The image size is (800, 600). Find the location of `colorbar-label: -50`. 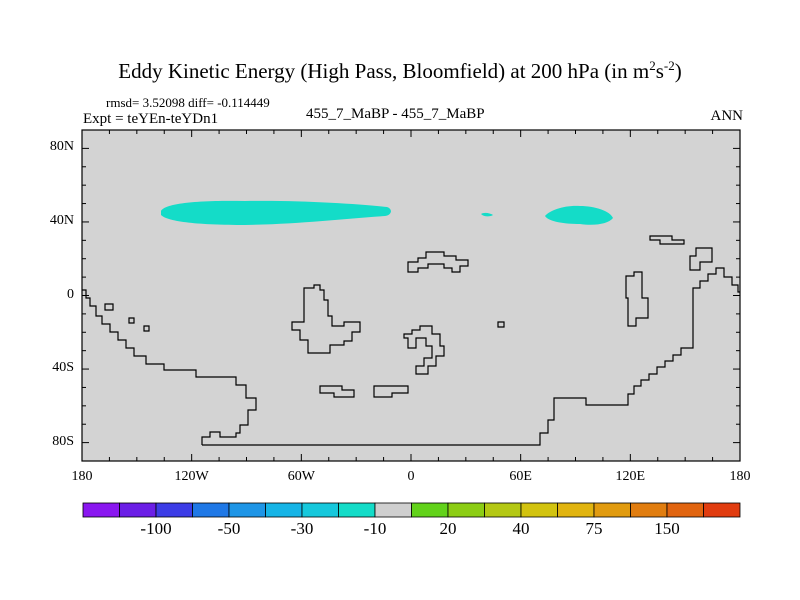

colorbar-label: -50 is located at coordinates (229, 528).